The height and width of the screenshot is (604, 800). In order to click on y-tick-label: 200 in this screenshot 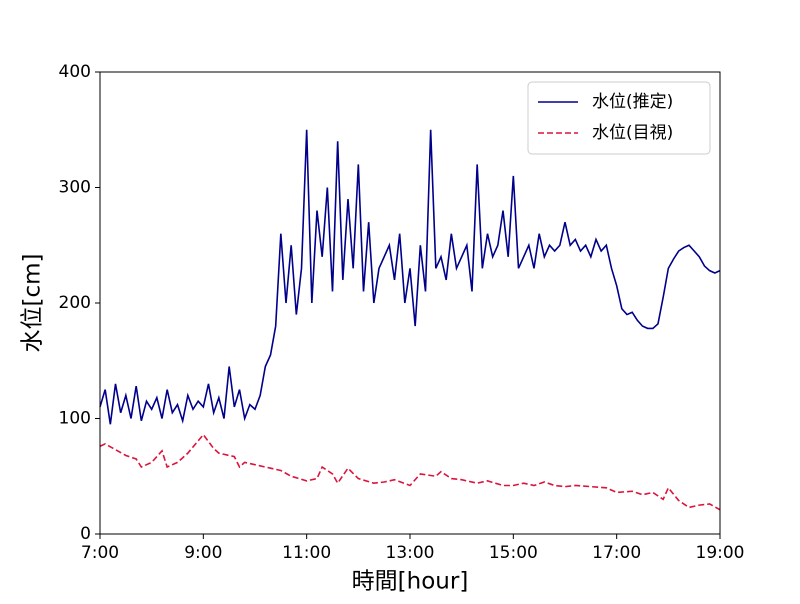, I will do `click(75, 303)`.